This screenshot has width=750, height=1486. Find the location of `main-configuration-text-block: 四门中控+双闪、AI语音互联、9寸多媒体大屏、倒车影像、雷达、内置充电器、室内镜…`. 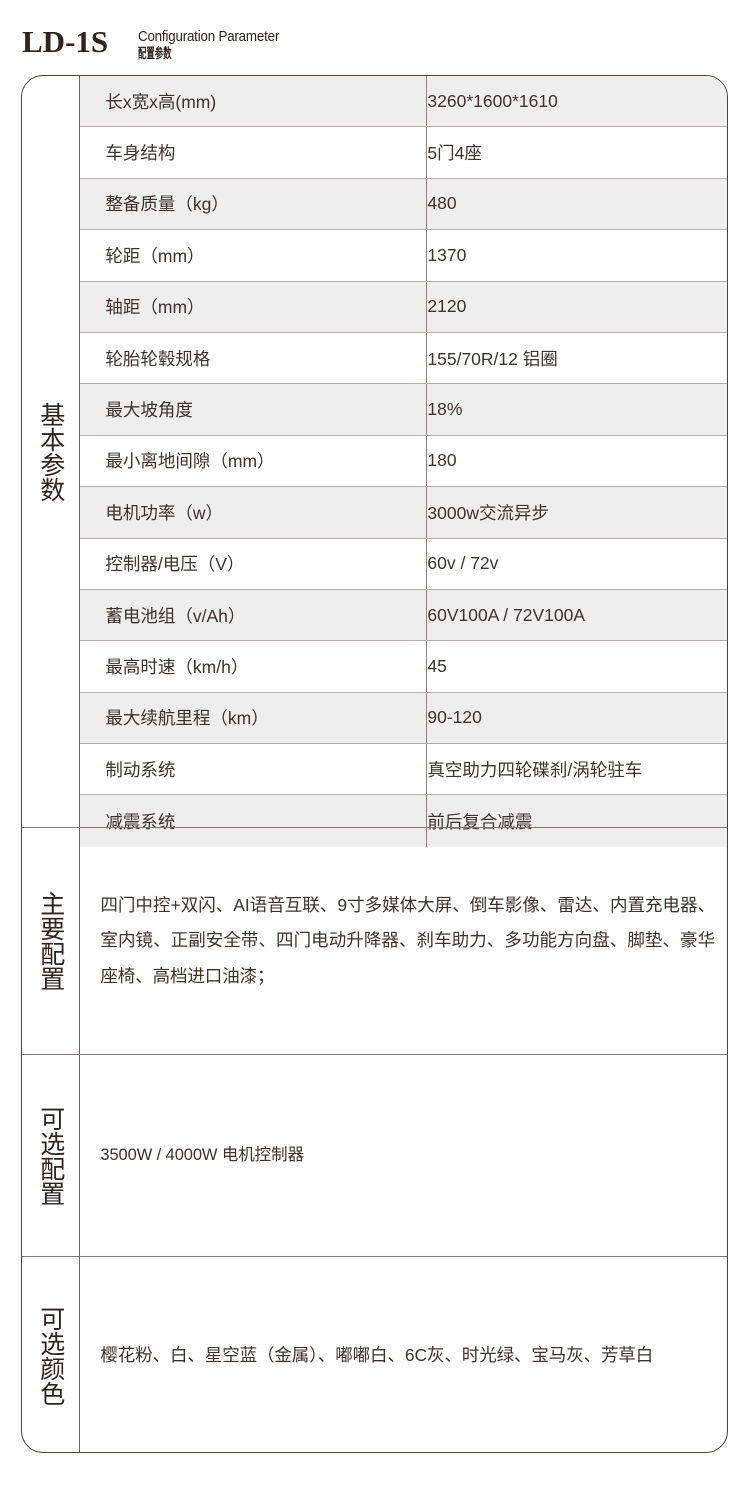

main-configuration-text-block: 四门中控+双闪、AI语音互联、9寸多媒体大屏、倒车影像、雷达、内置充电器、室内镜… is located at coordinates (403, 941).